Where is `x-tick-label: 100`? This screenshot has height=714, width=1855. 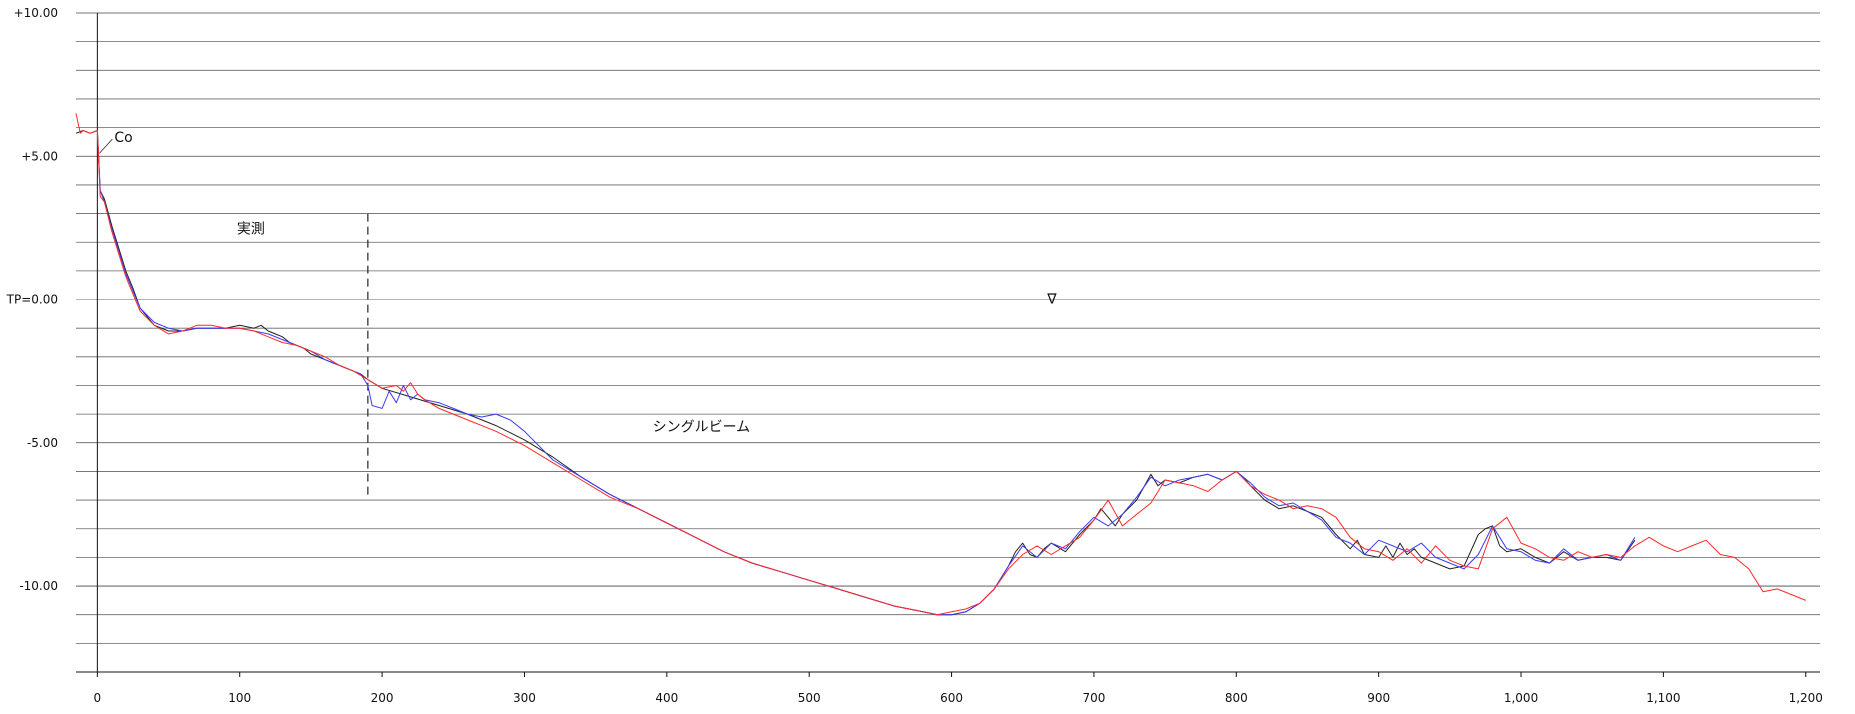 x-tick-label: 100 is located at coordinates (239, 698).